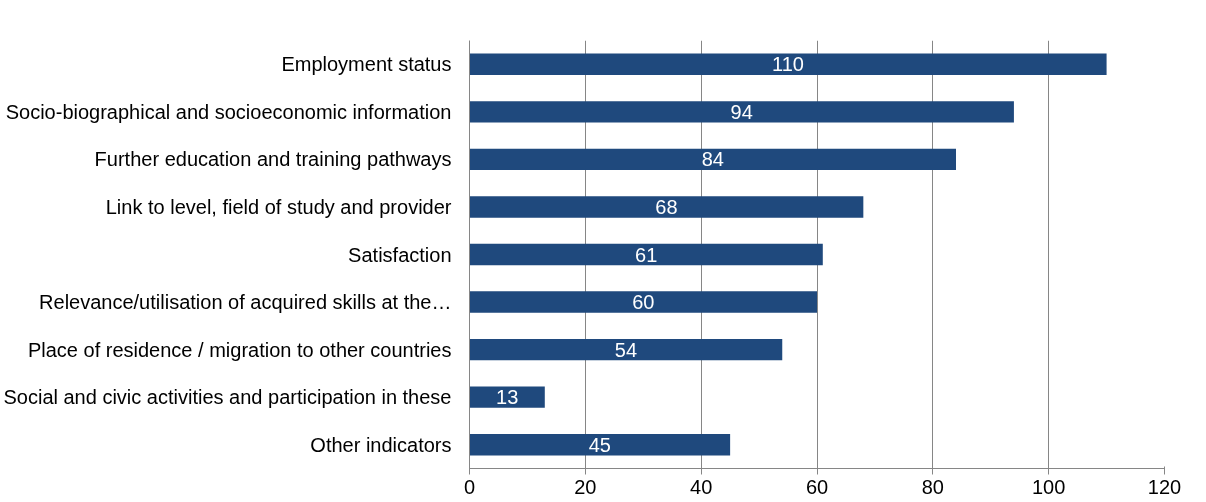 The width and height of the screenshot is (1206, 502). I want to click on y-tick-label: Social and civic activities and participation in these, so click(227, 397).